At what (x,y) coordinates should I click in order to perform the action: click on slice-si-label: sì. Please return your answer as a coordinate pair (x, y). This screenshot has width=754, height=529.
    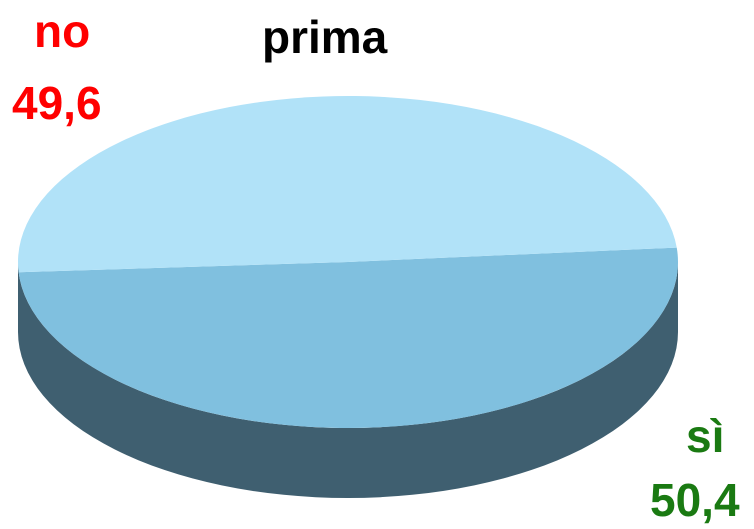
    Looking at the image, I should click on (705, 436).